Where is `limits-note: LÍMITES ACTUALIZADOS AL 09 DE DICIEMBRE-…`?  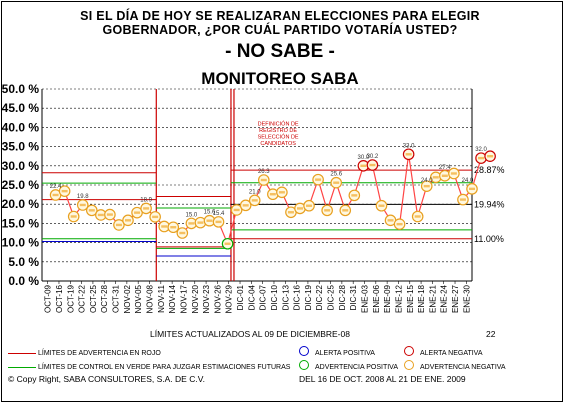
limits-note: LÍMITES ACTUALIZADOS AL 09 DE DICIEMBRE-… is located at coordinates (250, 334).